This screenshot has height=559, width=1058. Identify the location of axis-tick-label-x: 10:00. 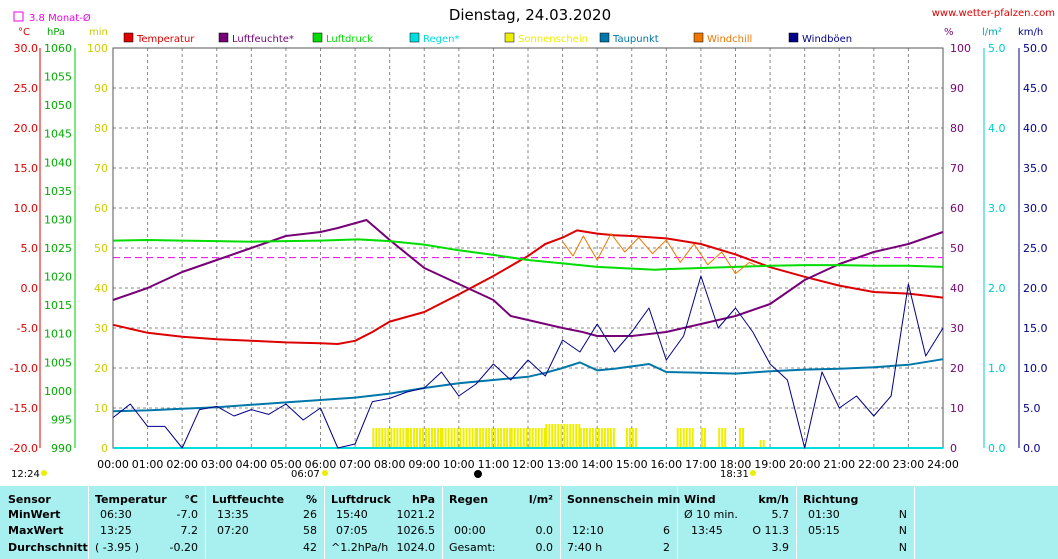
(459, 464).